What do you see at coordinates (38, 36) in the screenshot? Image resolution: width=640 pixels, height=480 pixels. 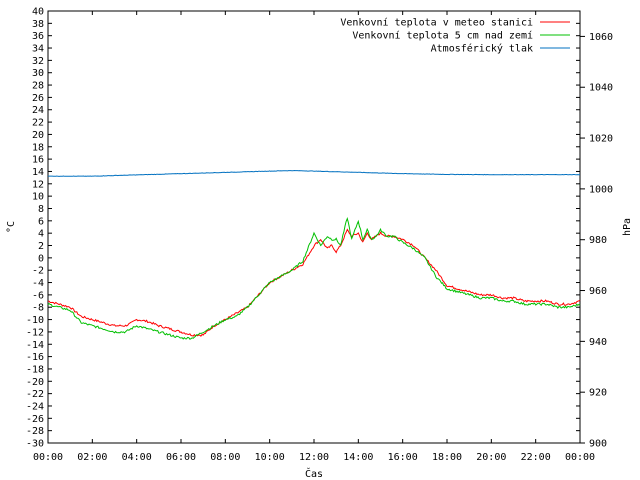 I see `y-tick-label: 36` at bounding box center [38, 36].